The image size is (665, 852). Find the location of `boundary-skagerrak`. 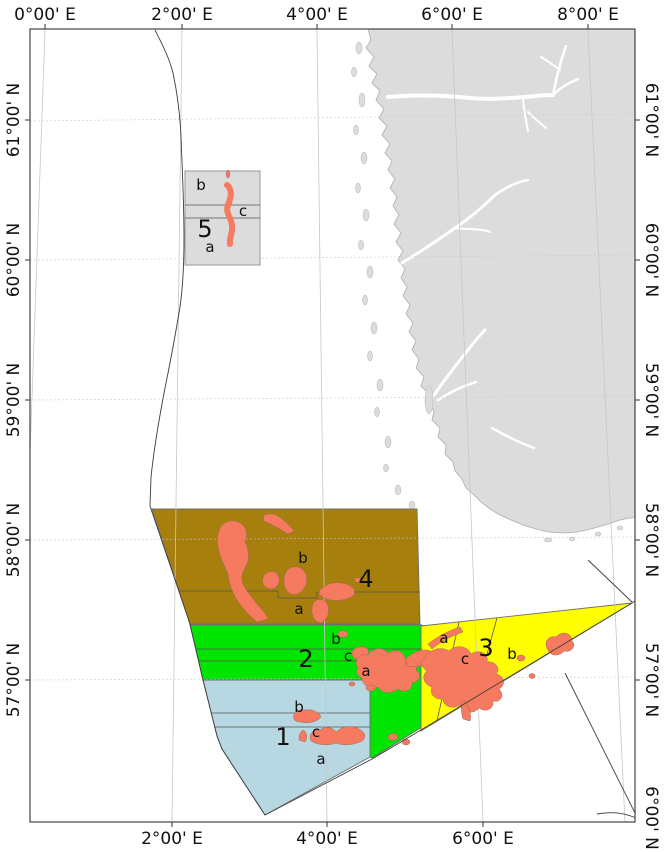

boundary-skagerrak is located at coordinates (599, 743).